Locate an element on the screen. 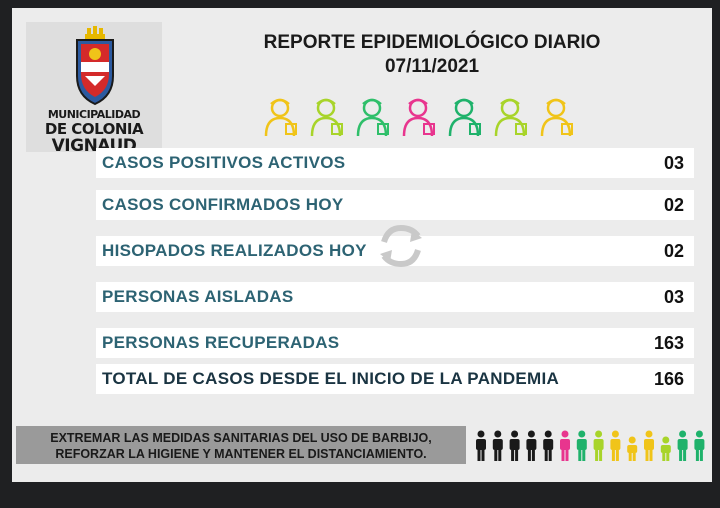 The image size is (720, 508). row-label: PERSONAS AISLADAS is located at coordinates (198, 296).